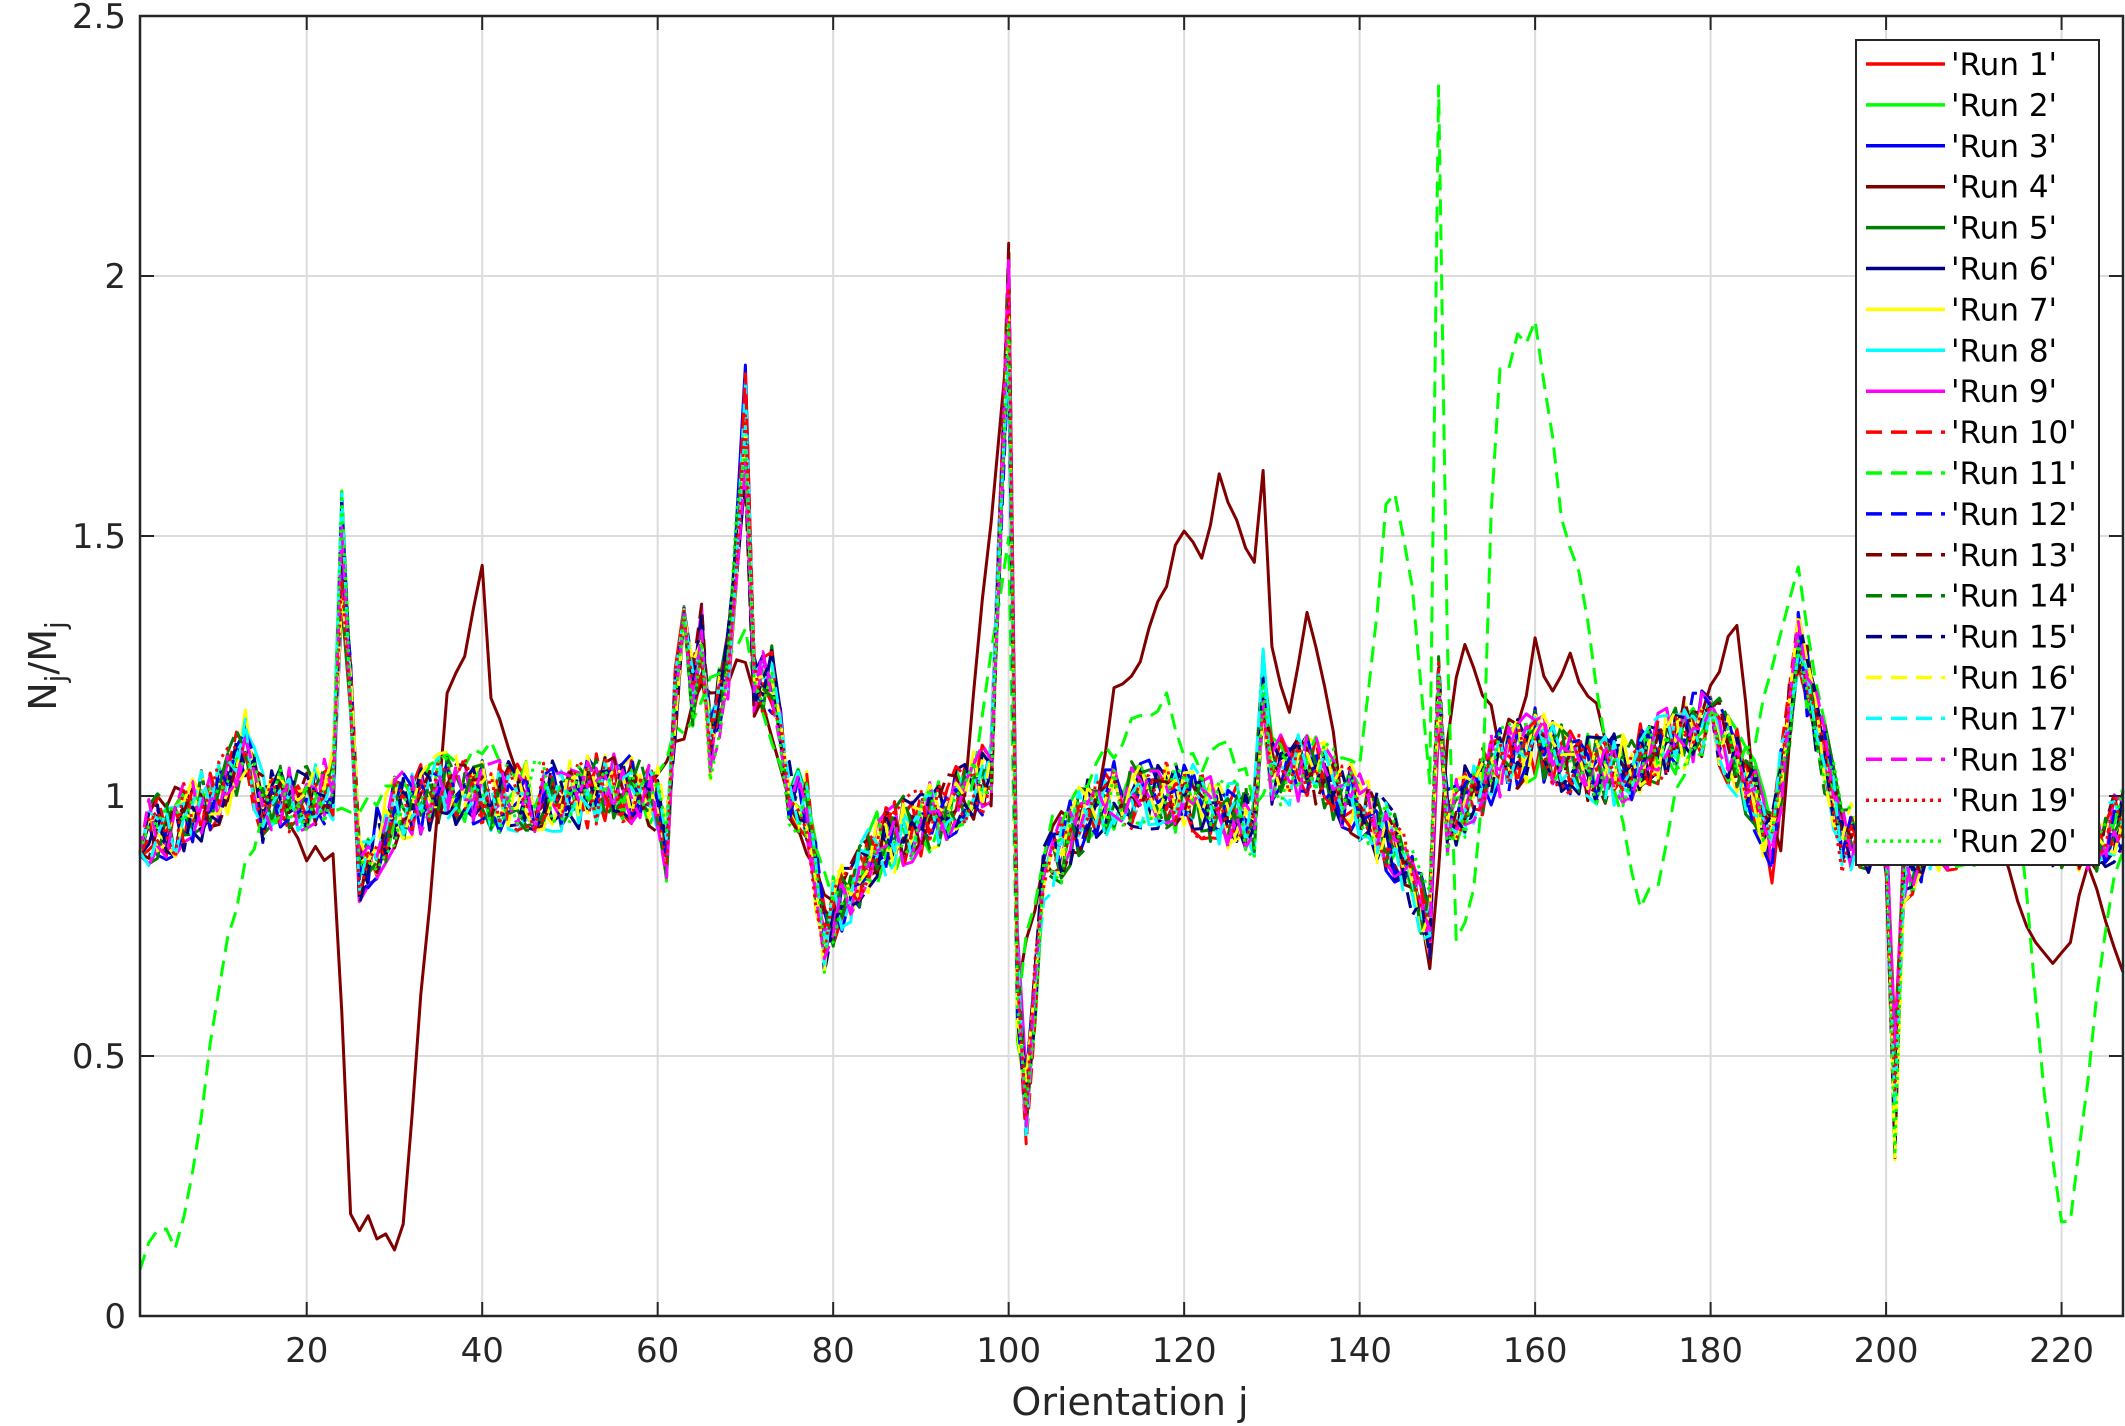 The height and width of the screenshot is (1426, 2125). Describe the element at coordinates (2004, 229) in the screenshot. I see `legend-label-run-5: 'Run 5'` at that location.